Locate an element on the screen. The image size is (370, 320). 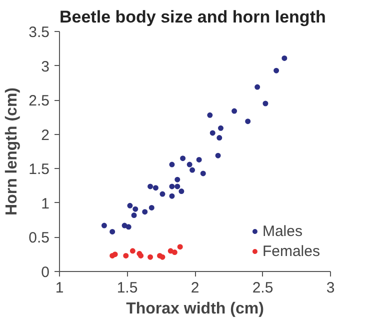
x-tick-label: 1 is located at coordinates (59, 288).